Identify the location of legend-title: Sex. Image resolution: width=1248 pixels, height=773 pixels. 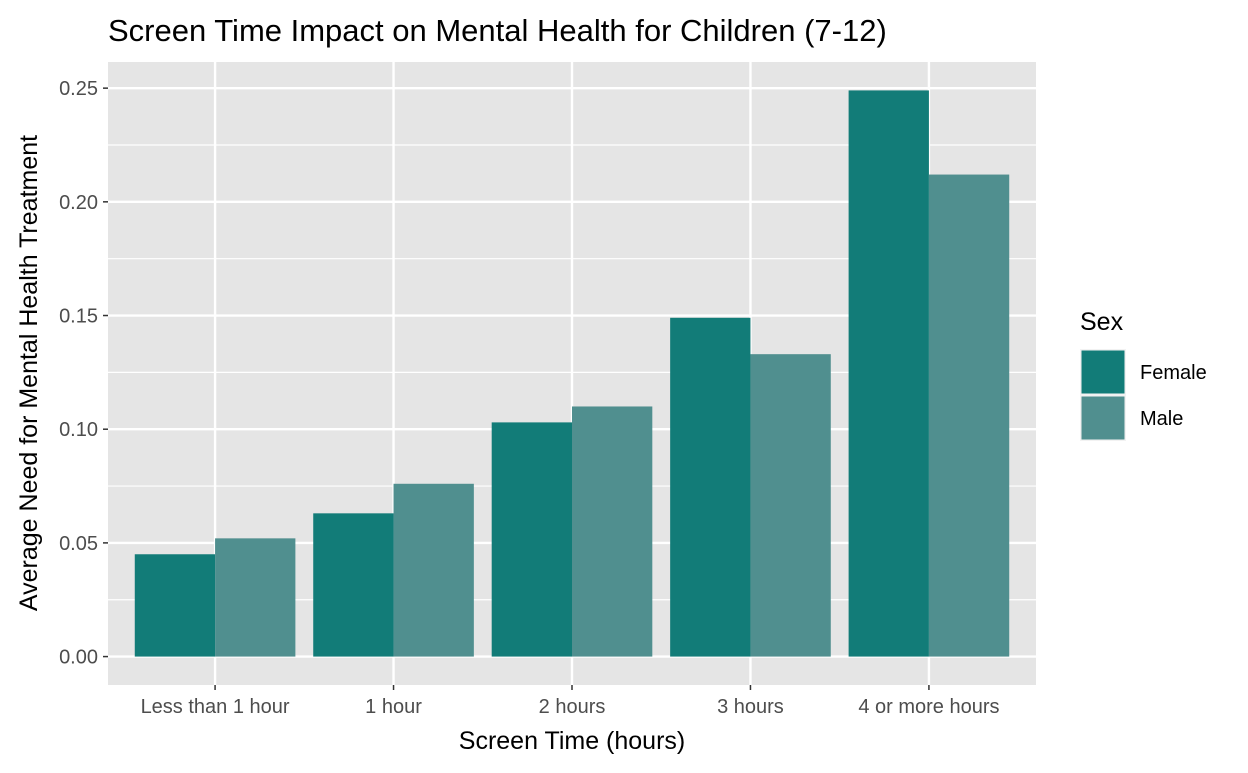
(1102, 322).